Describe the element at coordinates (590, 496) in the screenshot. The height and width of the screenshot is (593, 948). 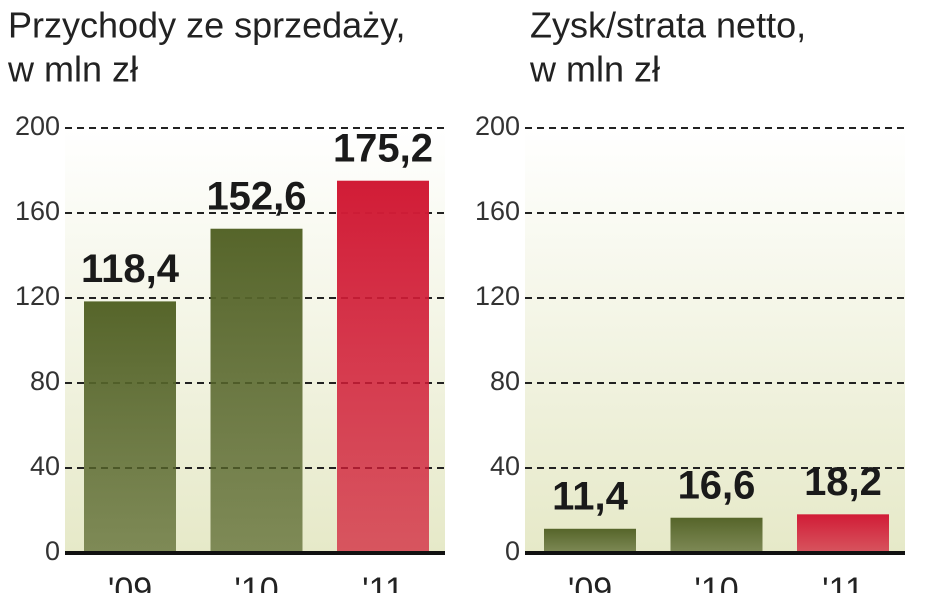
I see `value-label: 11,4` at that location.